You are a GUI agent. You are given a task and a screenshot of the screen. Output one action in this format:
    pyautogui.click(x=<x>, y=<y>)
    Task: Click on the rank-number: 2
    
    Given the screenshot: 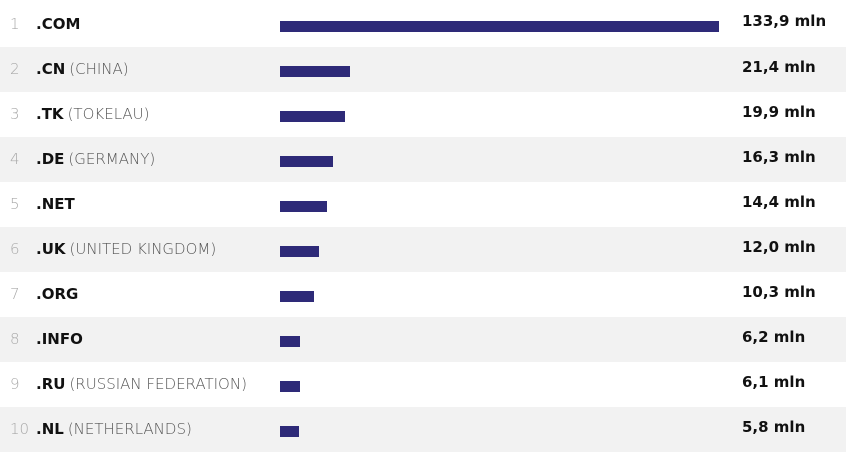 What is the action you would take?
    pyautogui.click(x=15, y=69)
    